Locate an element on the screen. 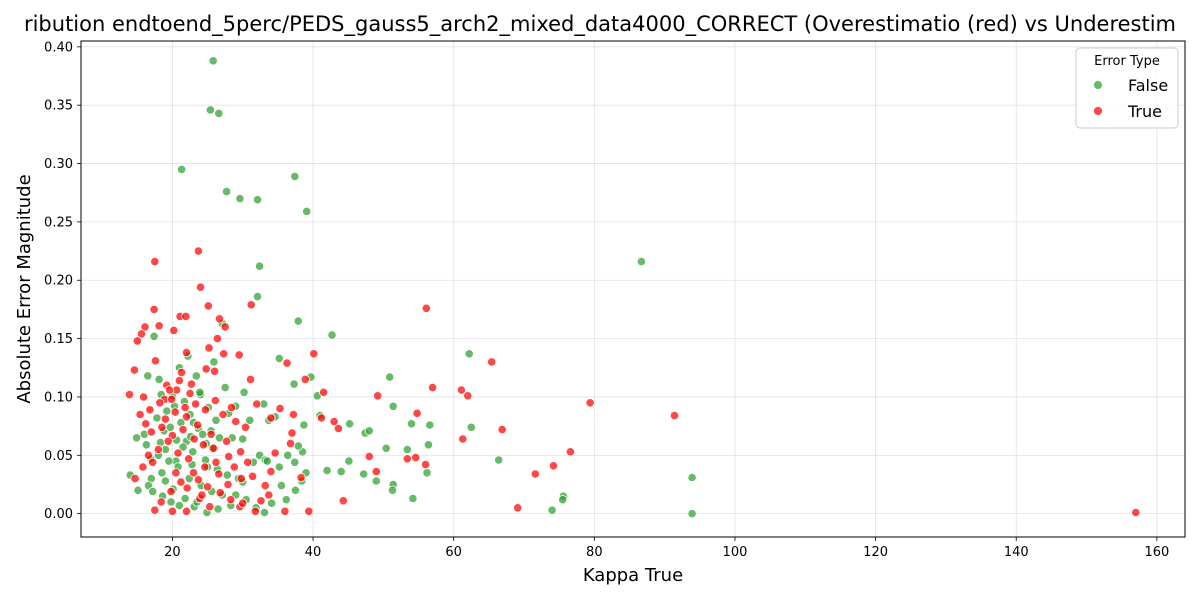 The image size is (1200, 600). legend-marker-false is located at coordinates (1098, 85).